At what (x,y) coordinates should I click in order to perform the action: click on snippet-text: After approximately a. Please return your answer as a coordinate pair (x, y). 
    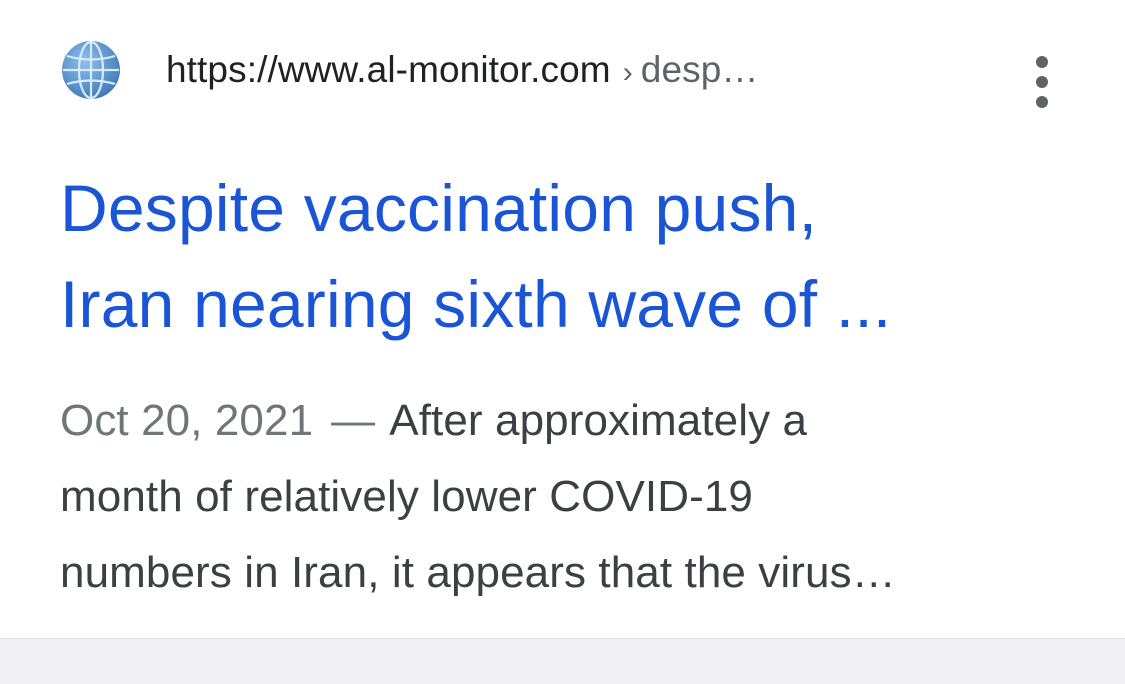
    Looking at the image, I should click on (598, 420).